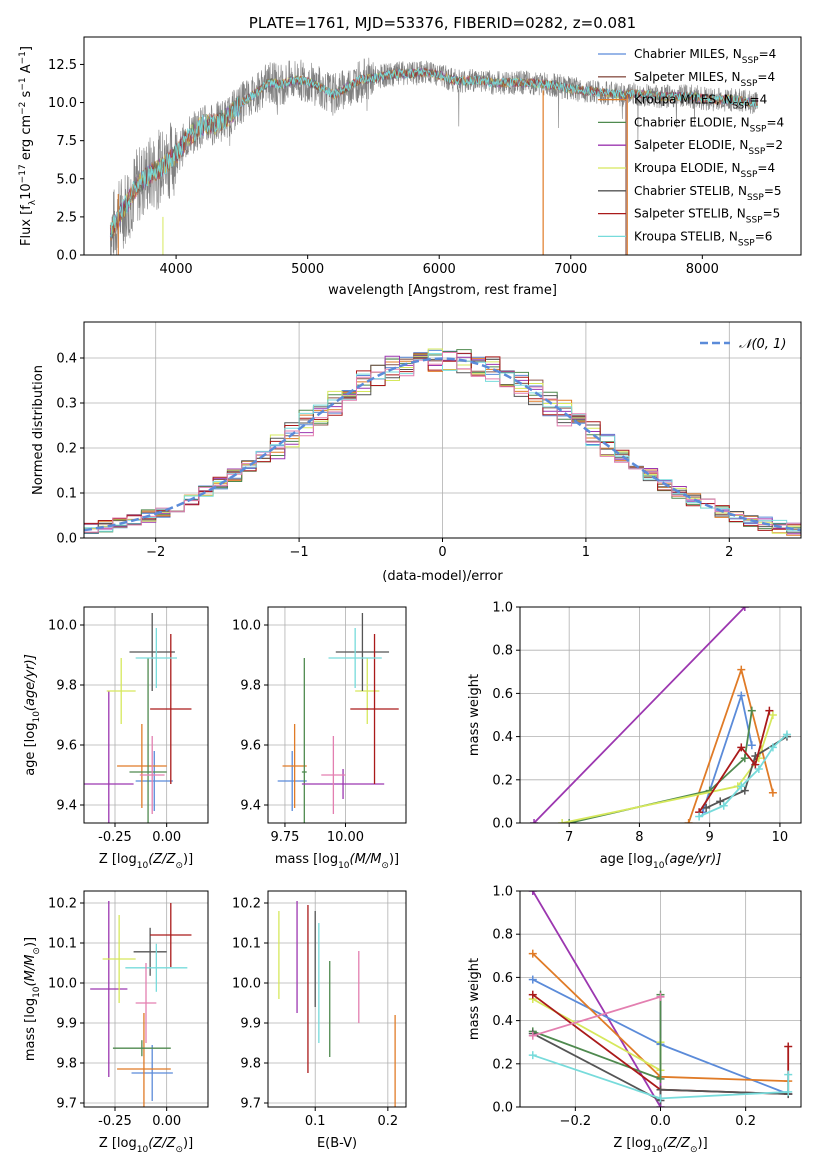  I want to click on x-tick-label: 8000, so click(702, 269).